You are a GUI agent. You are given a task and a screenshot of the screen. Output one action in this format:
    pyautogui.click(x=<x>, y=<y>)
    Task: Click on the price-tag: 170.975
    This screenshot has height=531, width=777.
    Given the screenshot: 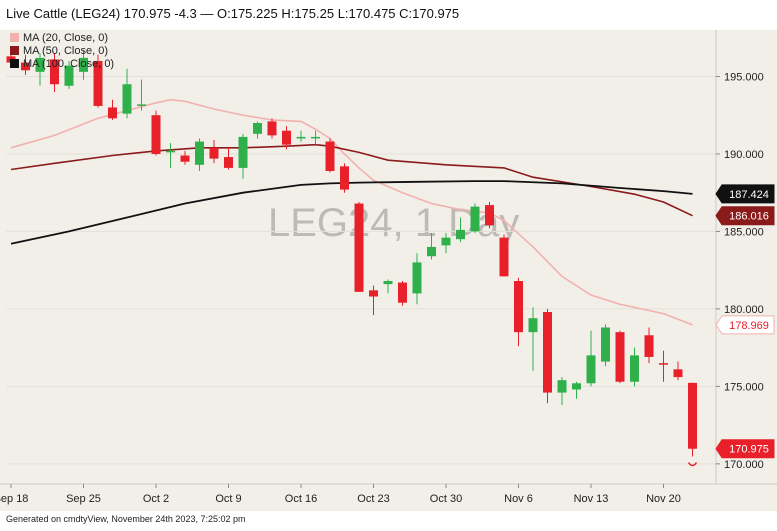 What is the action you would take?
    pyautogui.click(x=745, y=449)
    